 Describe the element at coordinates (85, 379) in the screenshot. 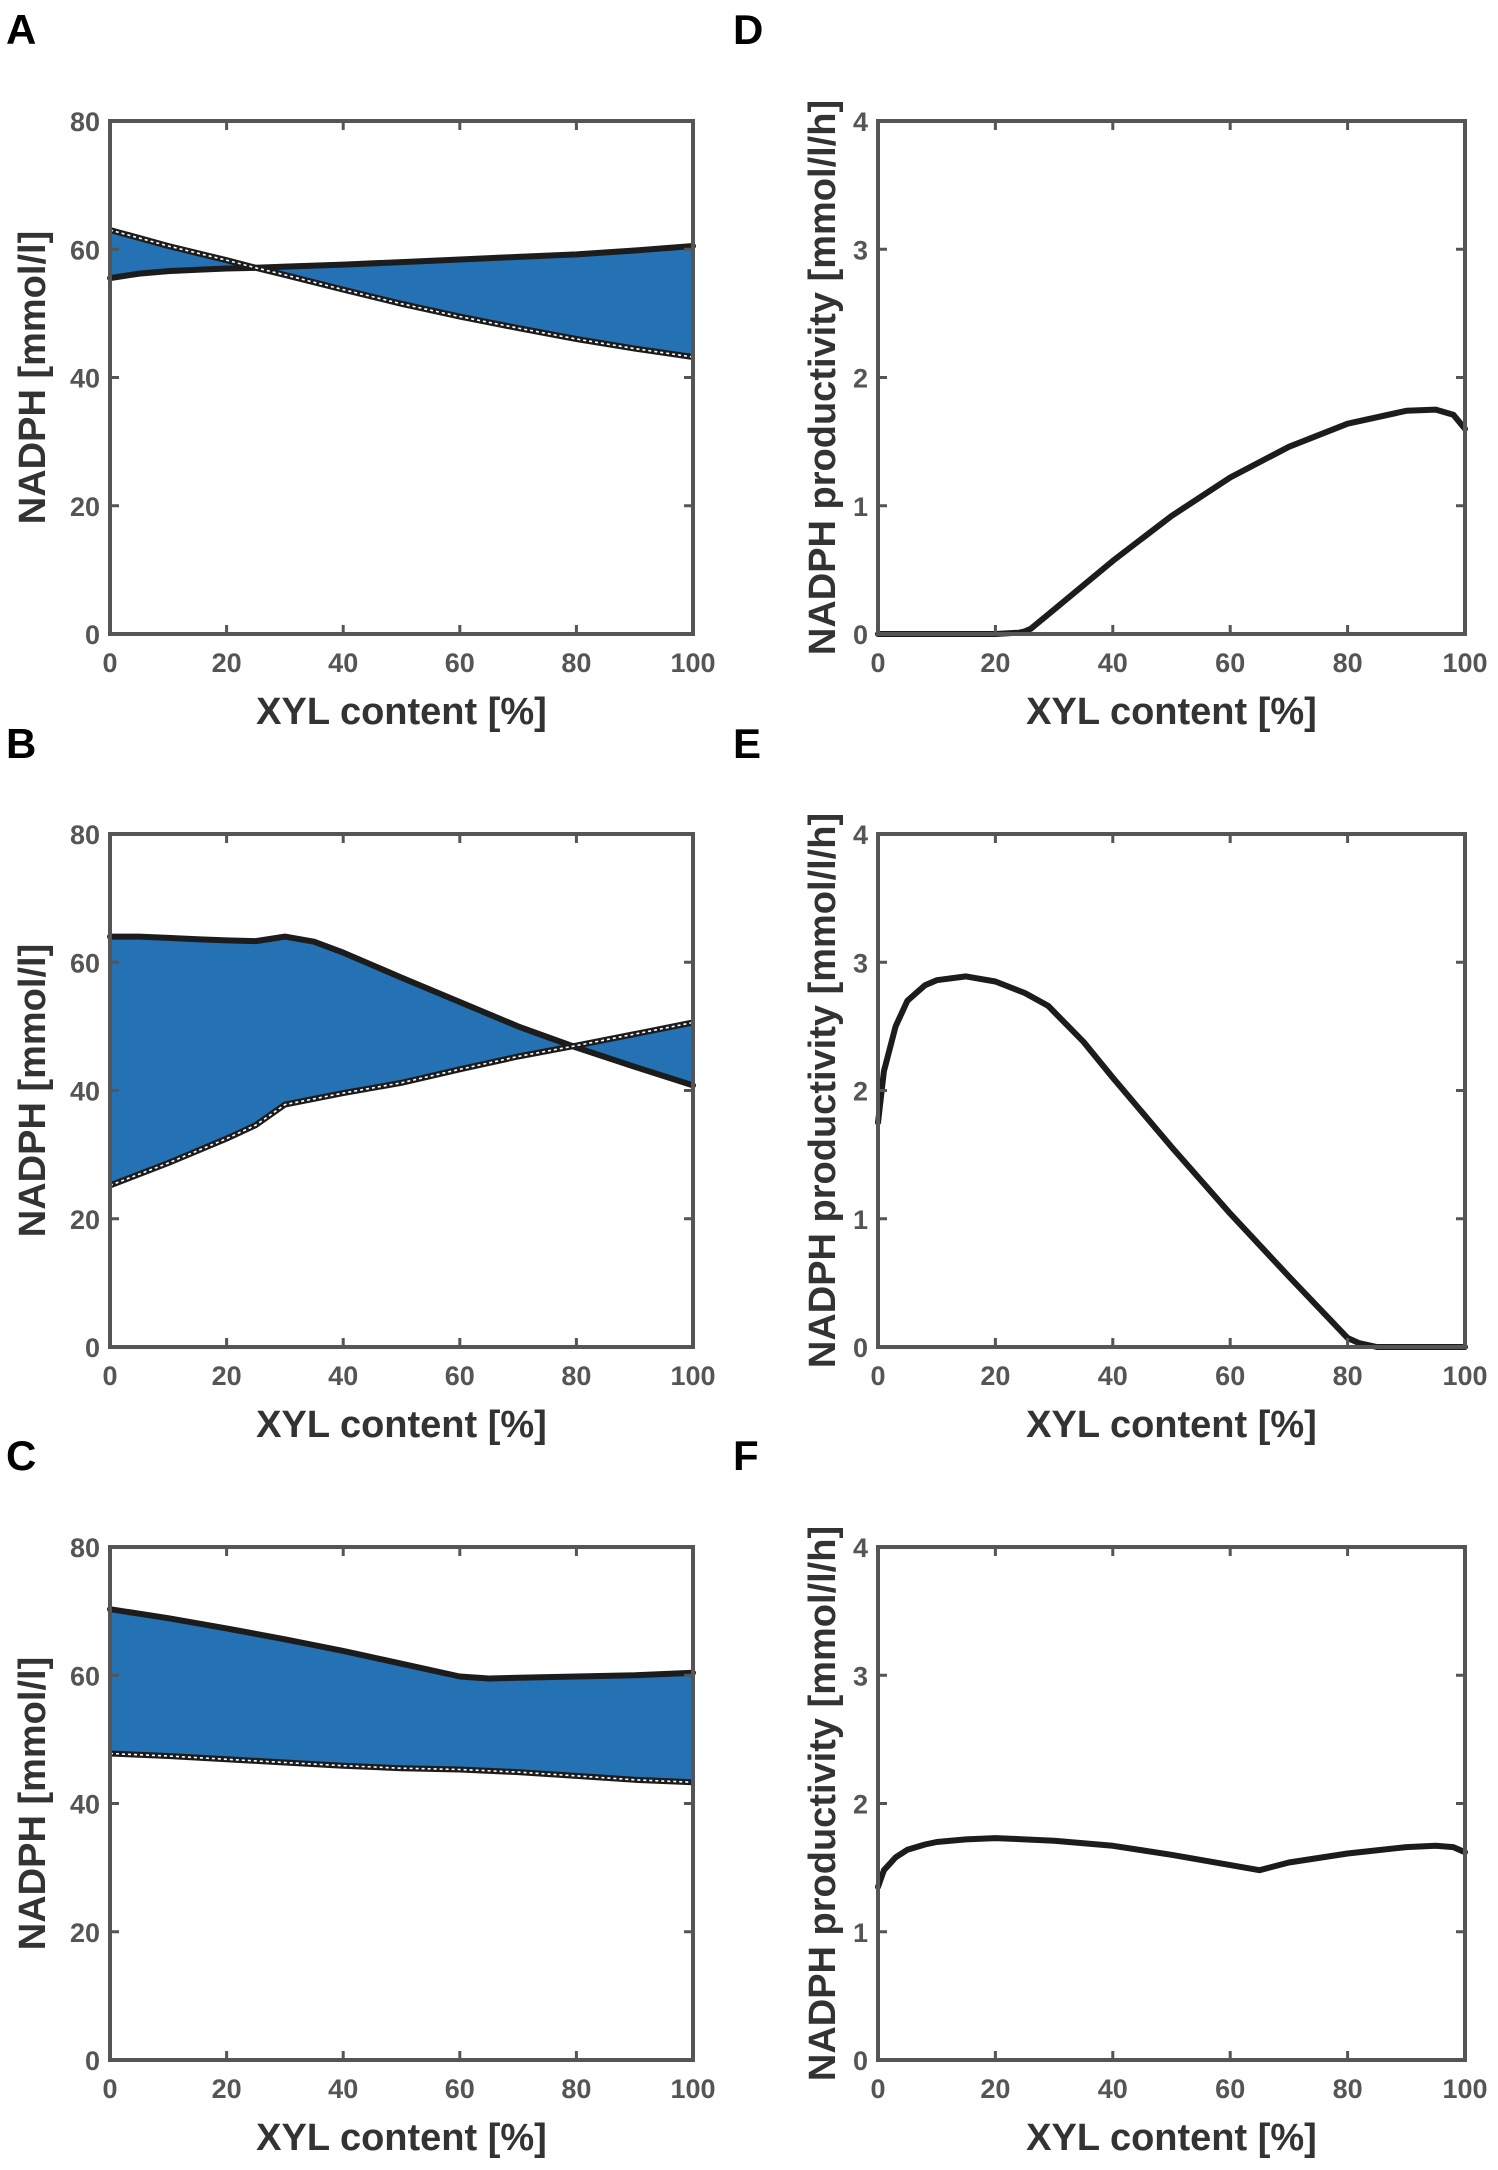

I see `y-tick-label-a: 40` at that location.